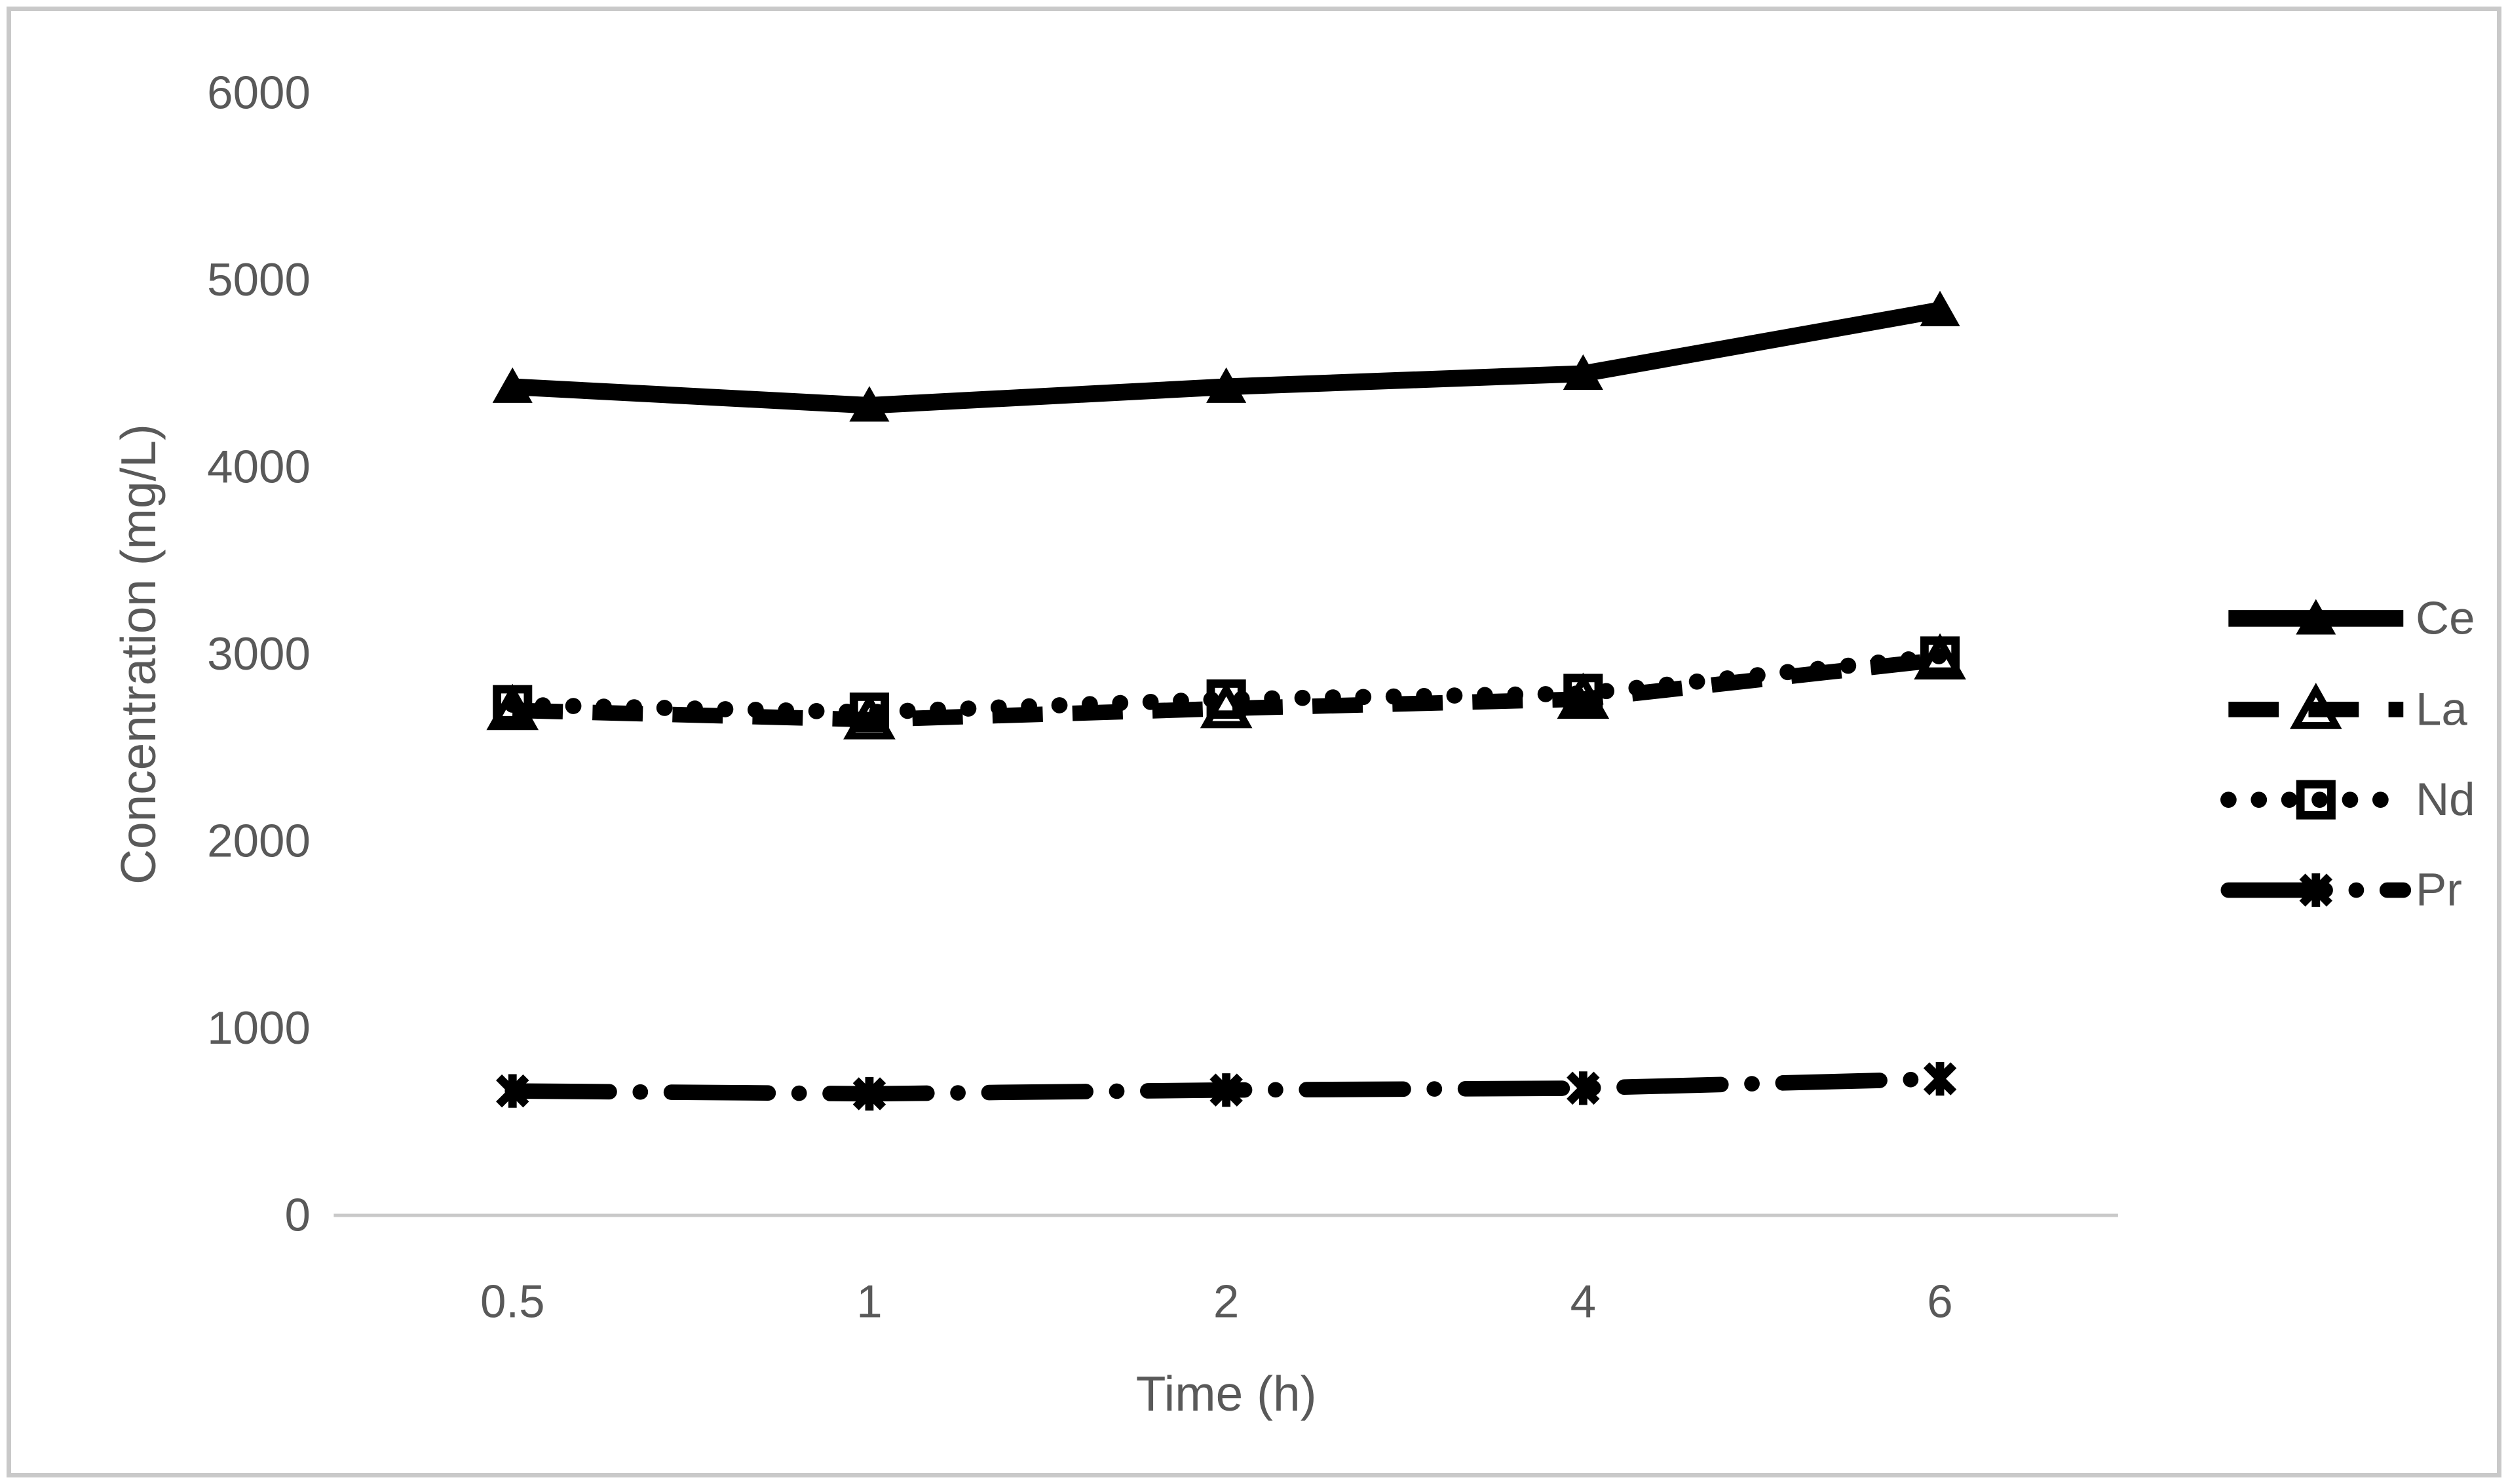  What do you see at coordinates (2441, 709) in the screenshot?
I see `legend-label-La: La` at bounding box center [2441, 709].